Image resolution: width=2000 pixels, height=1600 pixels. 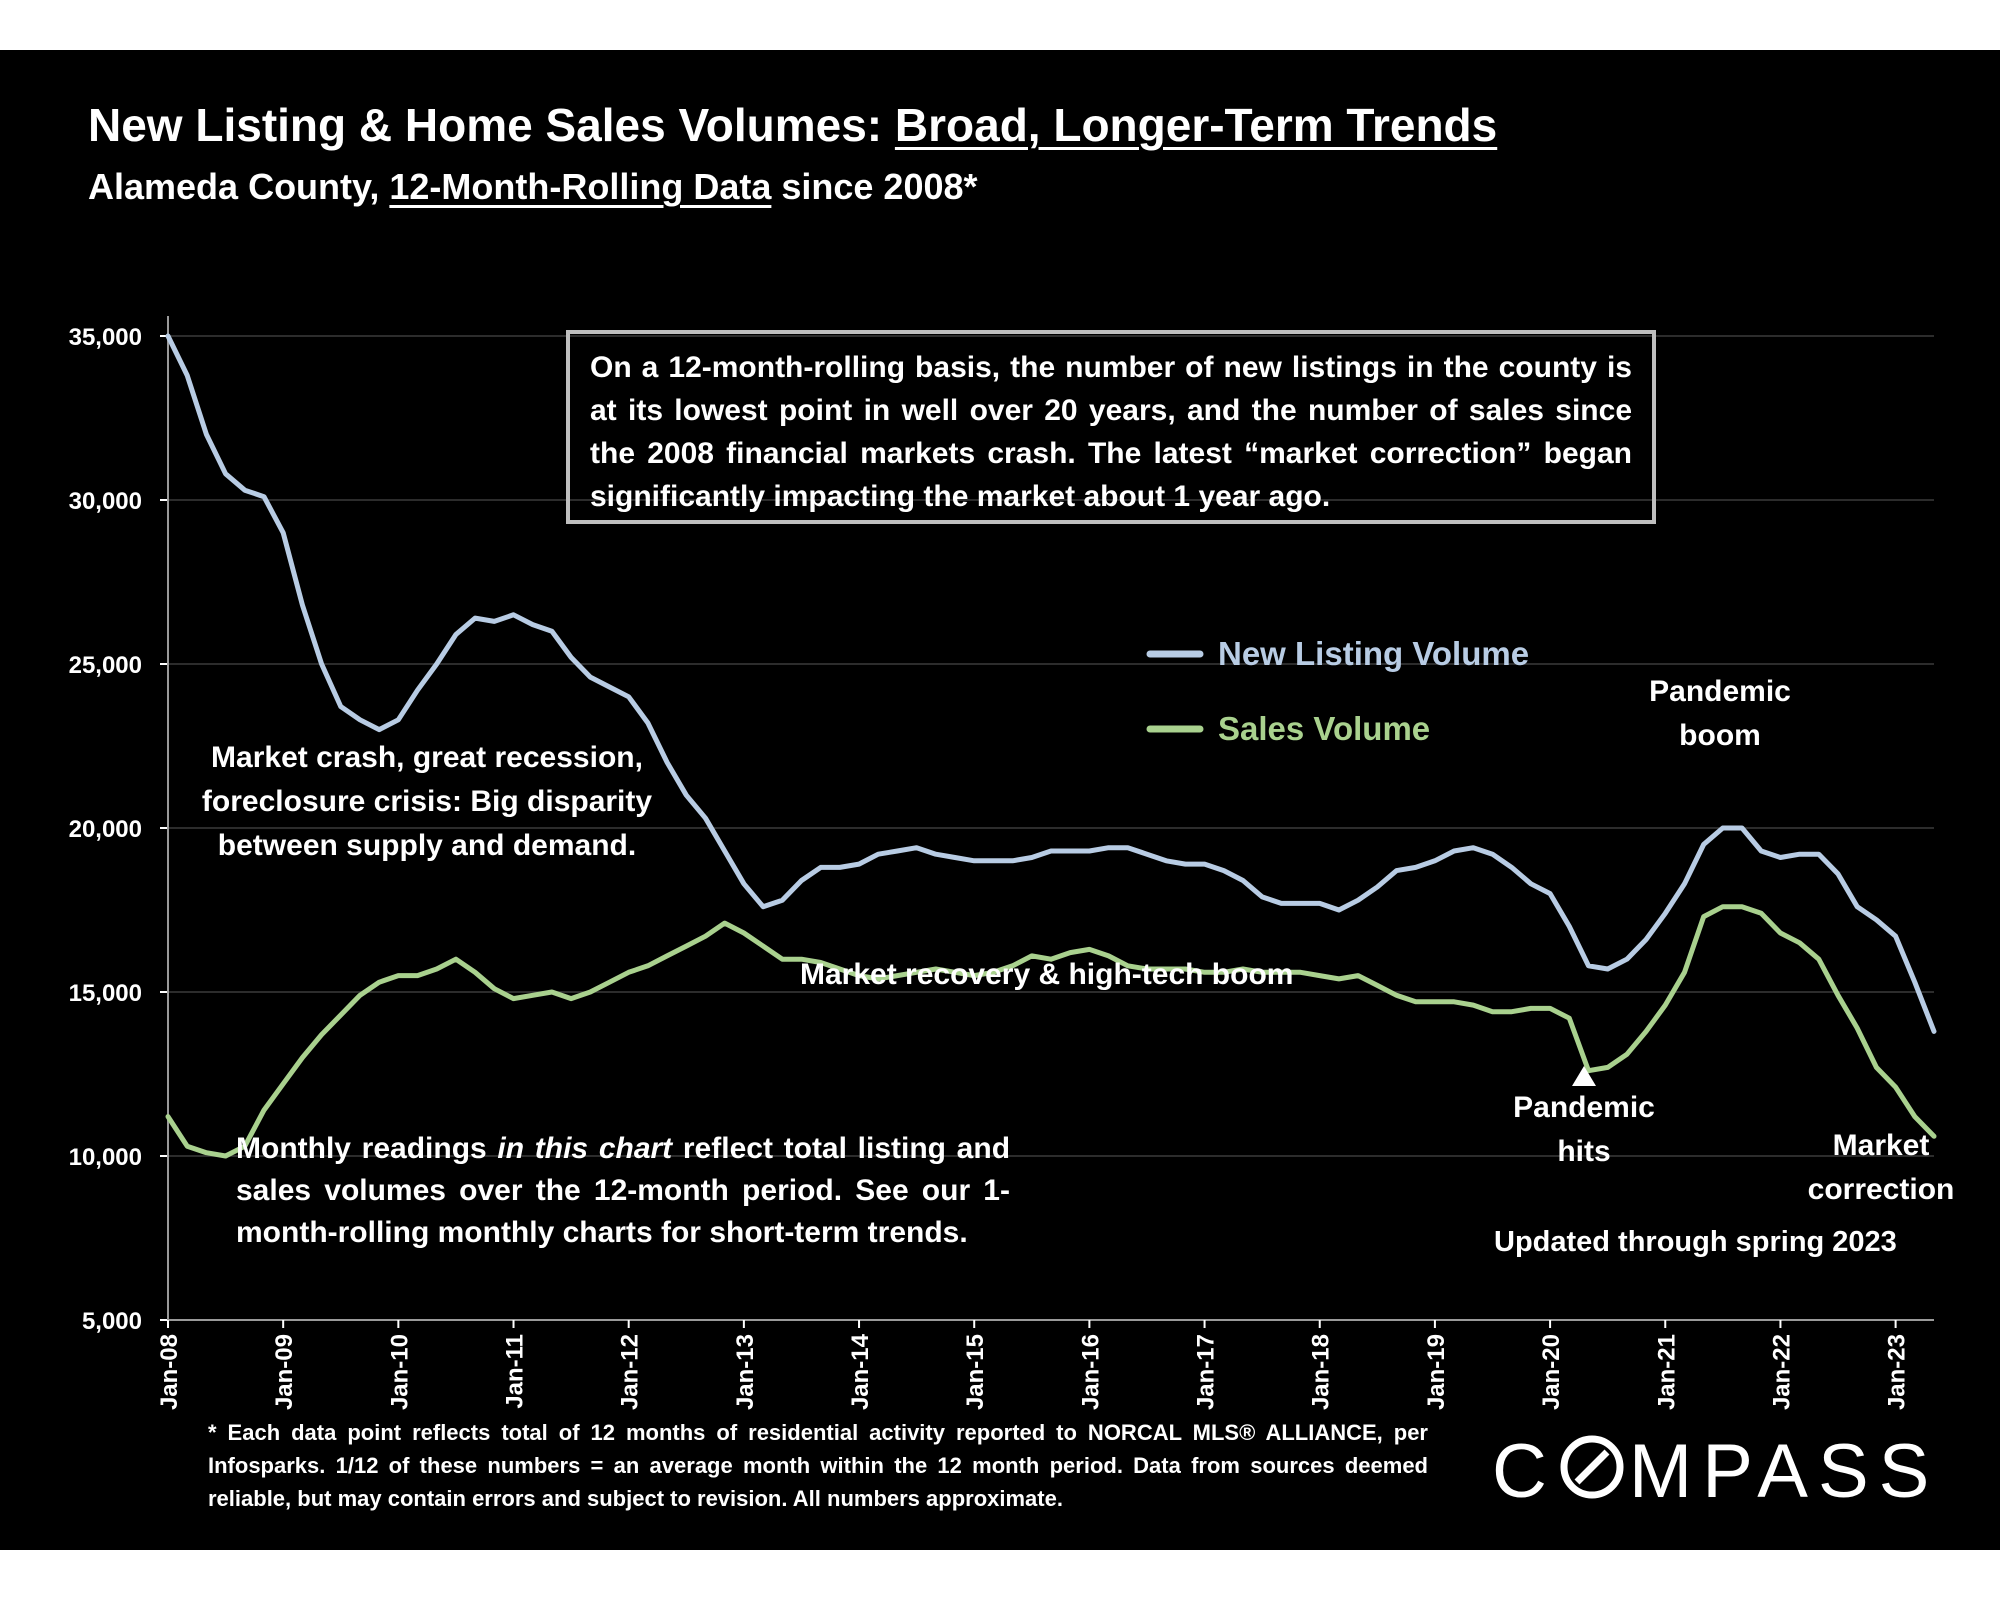 I want to click on annotation-market-recovery: Market recovery & high-tech boom, so click(x=1047, y=974).